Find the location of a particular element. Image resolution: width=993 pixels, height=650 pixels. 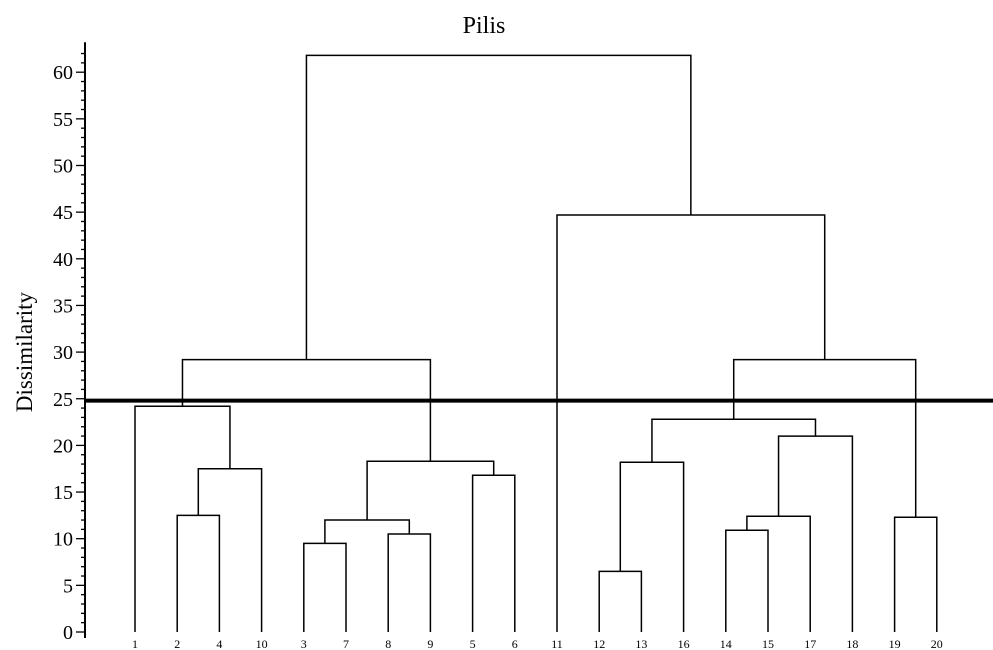

x-tick-label: 4 is located at coordinates (219, 643).